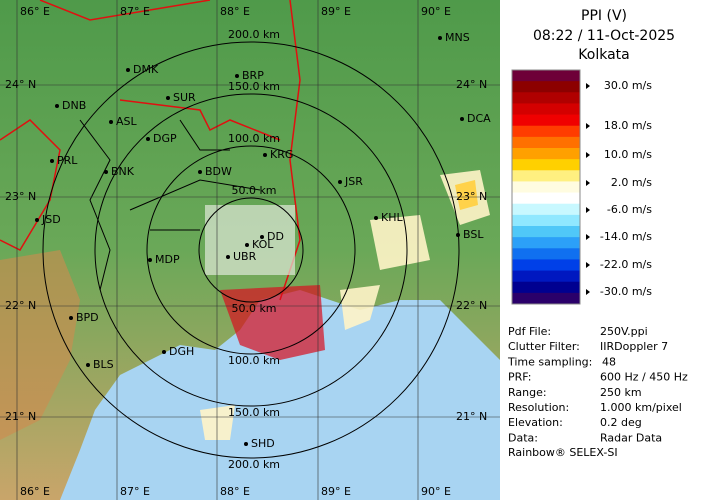 The width and height of the screenshot is (706, 500). I want to click on info-key: Pdf File:, so click(529, 331).